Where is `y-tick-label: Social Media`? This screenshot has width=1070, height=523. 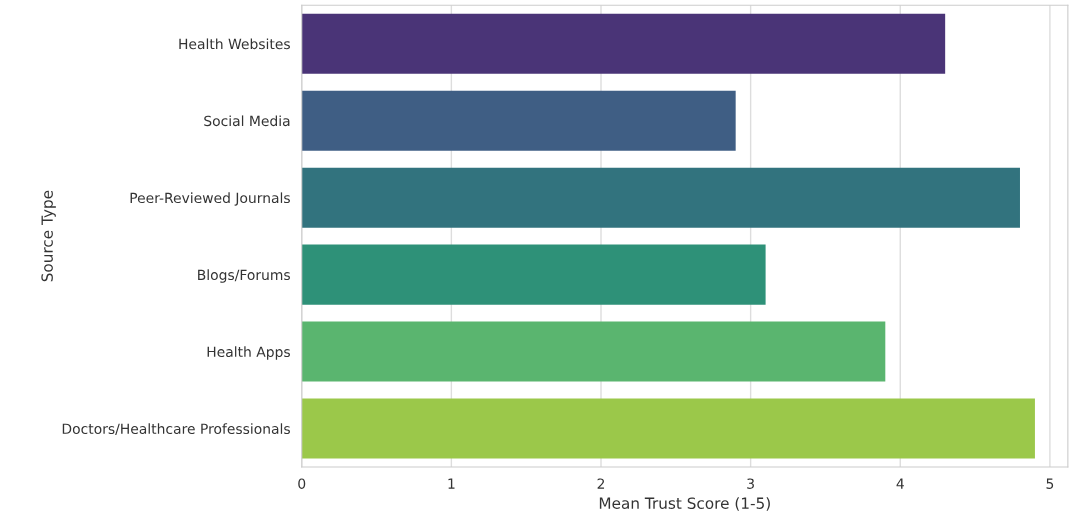 y-tick-label: Social Media is located at coordinates (247, 121).